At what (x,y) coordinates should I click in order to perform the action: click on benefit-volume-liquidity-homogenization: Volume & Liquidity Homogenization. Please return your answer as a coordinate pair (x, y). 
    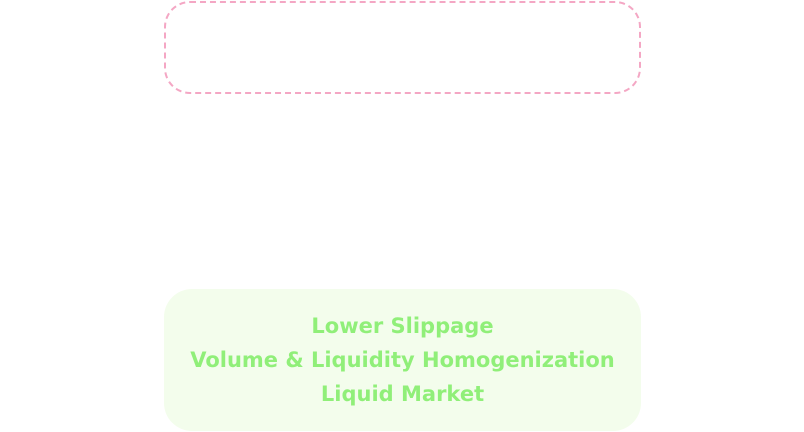
    Looking at the image, I should click on (402, 360).